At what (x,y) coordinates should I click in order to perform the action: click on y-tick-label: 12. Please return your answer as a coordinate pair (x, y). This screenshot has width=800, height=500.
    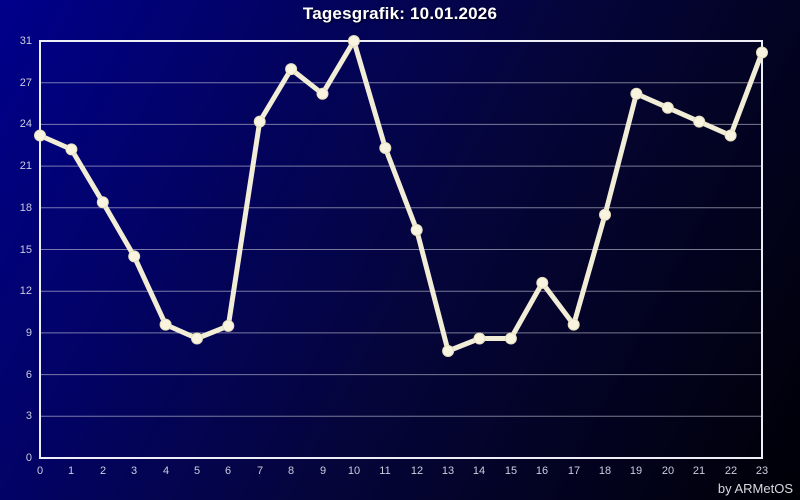
    Looking at the image, I should click on (25, 291).